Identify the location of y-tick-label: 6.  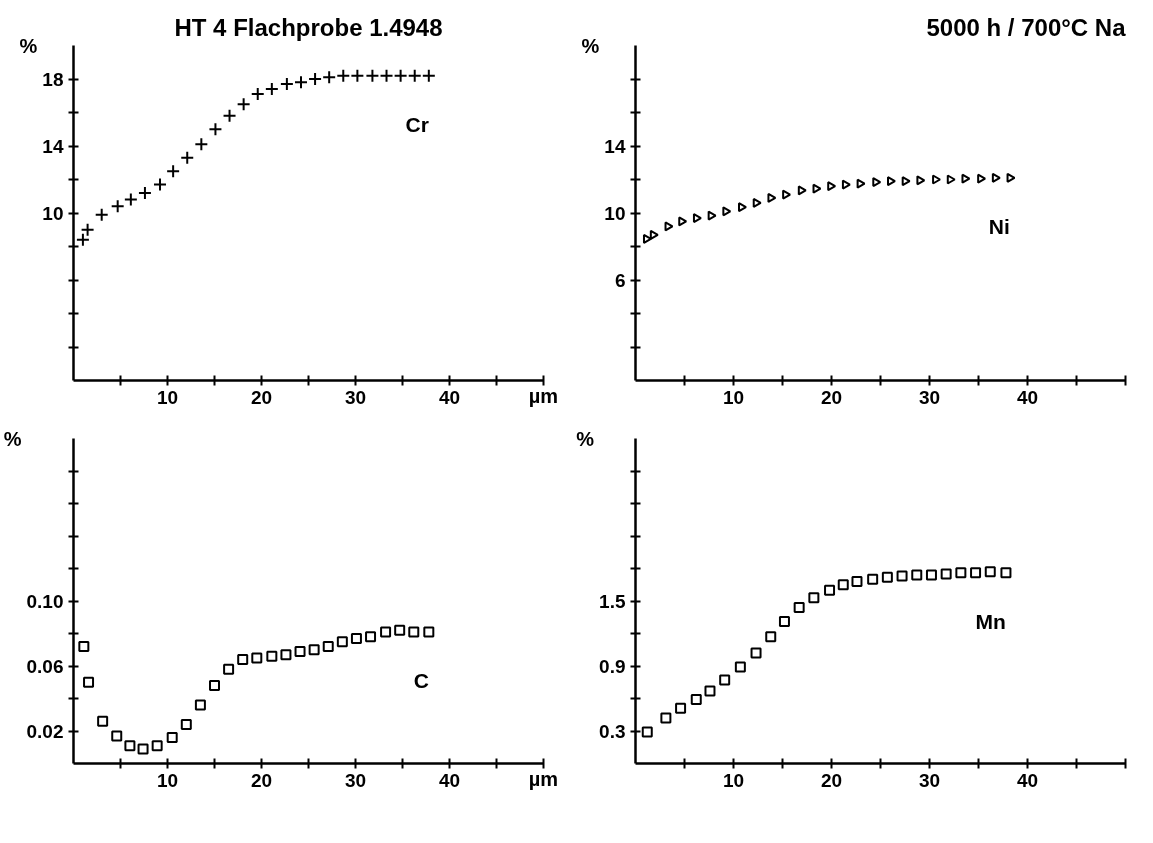
(620, 280).